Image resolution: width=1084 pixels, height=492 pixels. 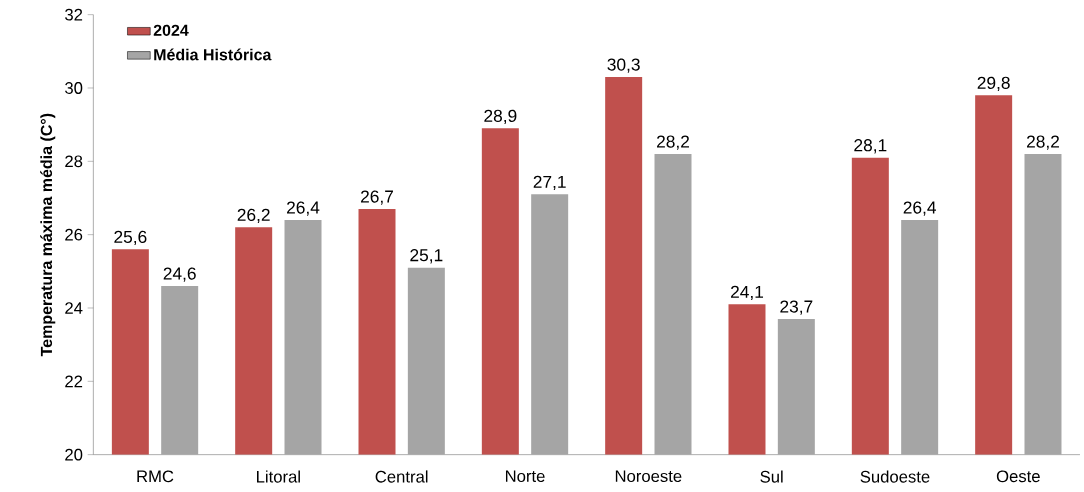 What do you see at coordinates (401, 476) in the screenshot?
I see `x-tick-label: Central` at bounding box center [401, 476].